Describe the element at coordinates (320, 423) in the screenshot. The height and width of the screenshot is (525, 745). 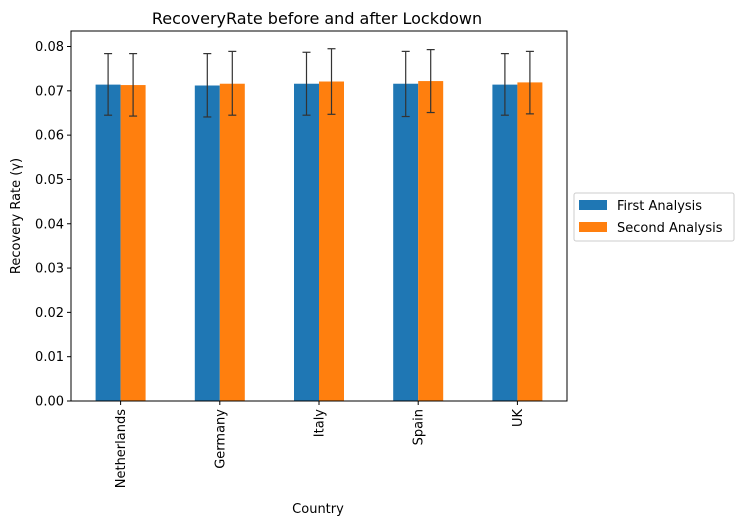
I see `x-tick-label-italy: Italy` at that location.